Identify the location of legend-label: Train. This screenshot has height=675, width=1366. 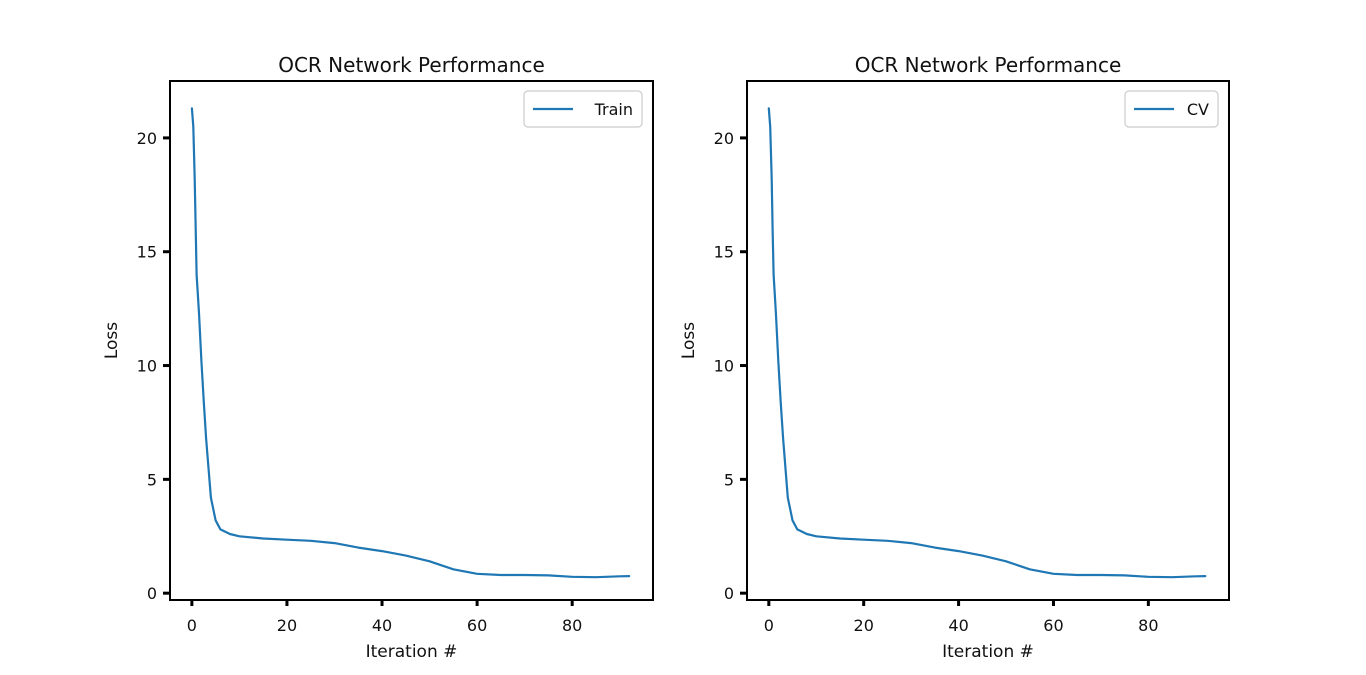
(613, 109).